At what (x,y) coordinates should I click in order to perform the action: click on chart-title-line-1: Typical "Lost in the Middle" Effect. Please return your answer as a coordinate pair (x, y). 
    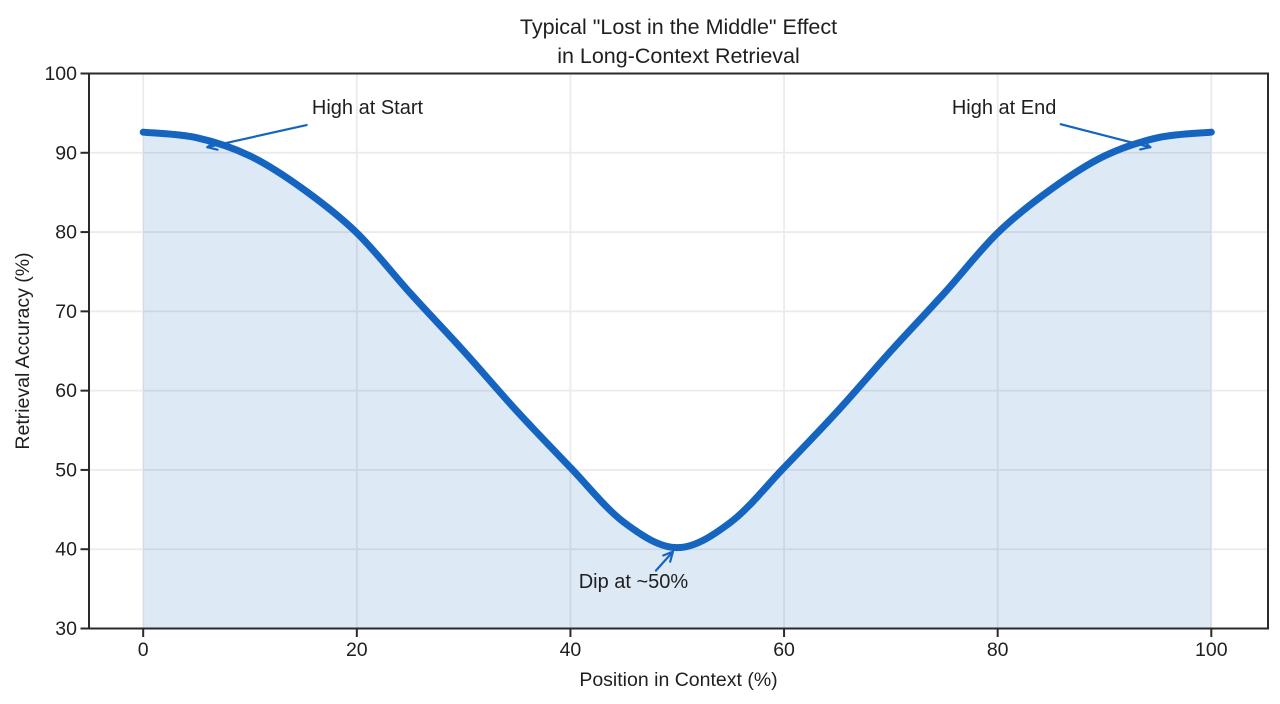
    Looking at the image, I should click on (678, 27).